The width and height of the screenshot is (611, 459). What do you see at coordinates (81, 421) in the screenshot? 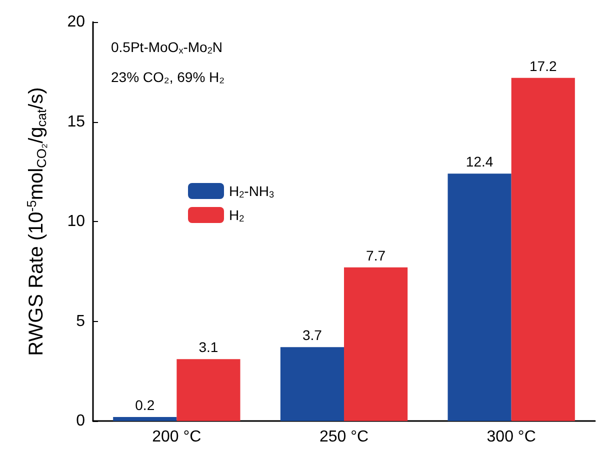
I see `y-tick-label: 0` at bounding box center [81, 421].